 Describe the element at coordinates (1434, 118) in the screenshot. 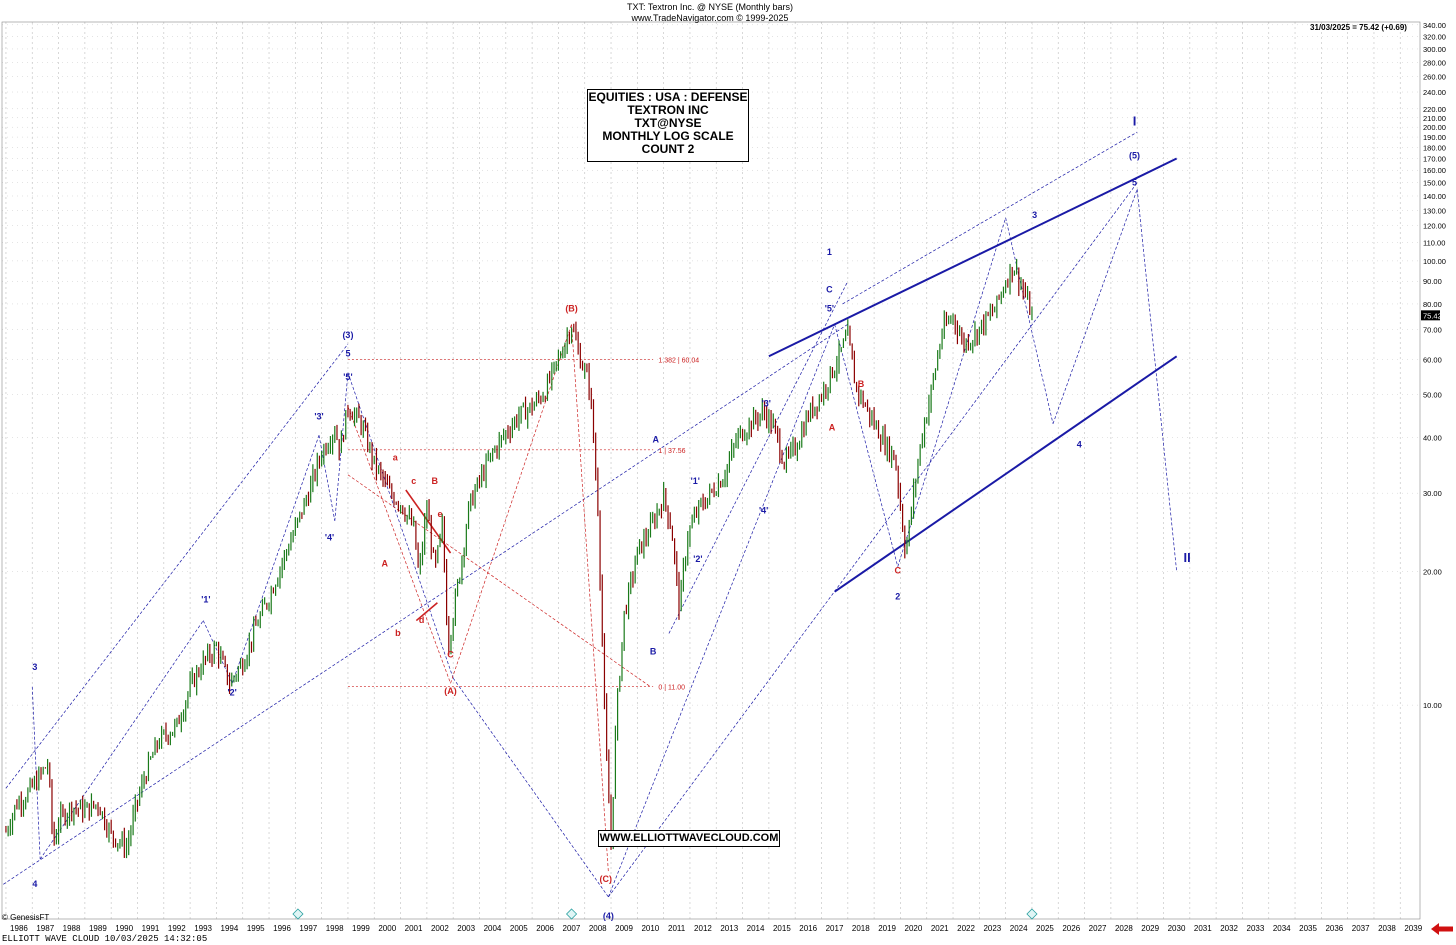

I see `y-tick-label: 210.00` at that location.